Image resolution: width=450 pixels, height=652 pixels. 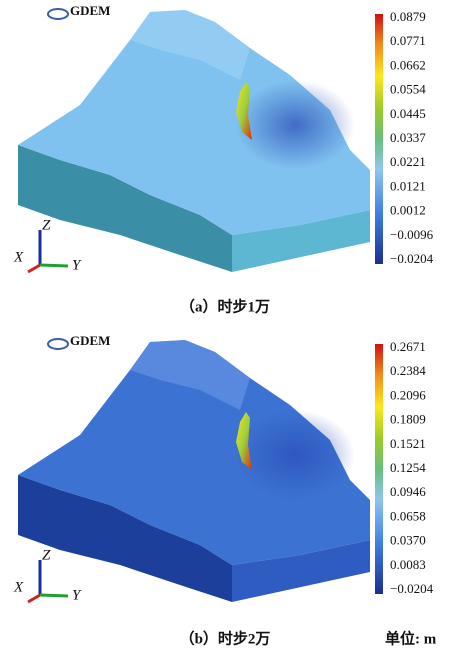 What do you see at coordinates (408, 564) in the screenshot?
I see `colorbar-label: 0.0083` at bounding box center [408, 564].